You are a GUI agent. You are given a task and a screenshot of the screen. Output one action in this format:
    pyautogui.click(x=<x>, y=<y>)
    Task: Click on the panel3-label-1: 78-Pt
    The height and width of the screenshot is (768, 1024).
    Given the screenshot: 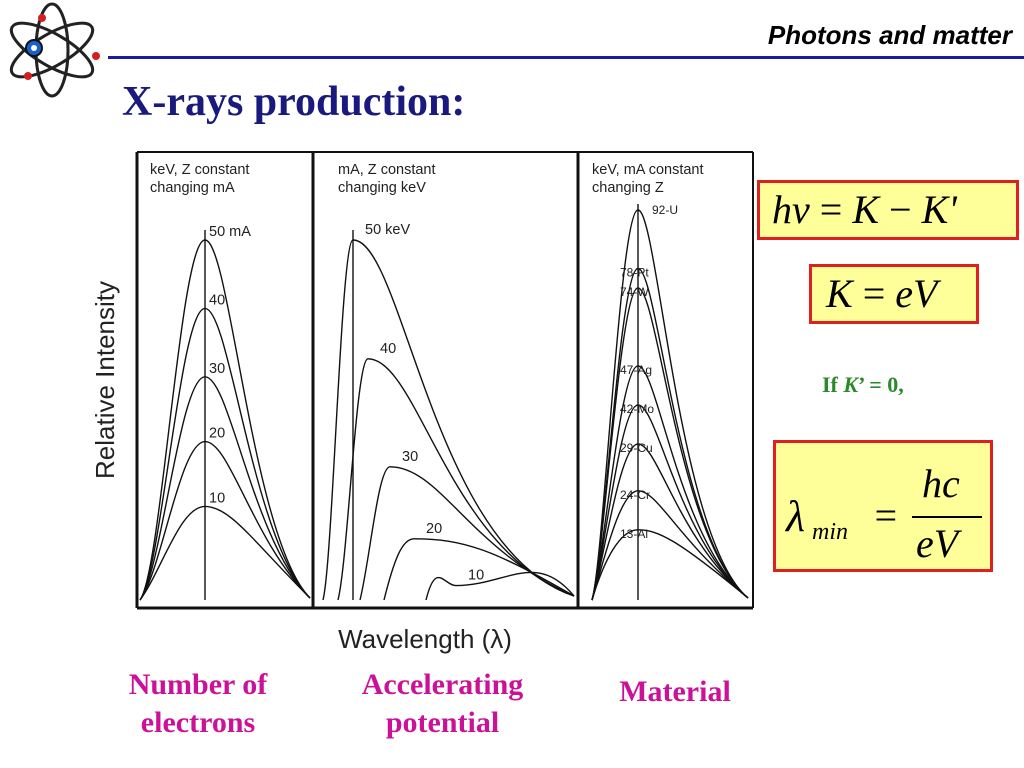 What is the action you would take?
    pyautogui.click(x=634, y=273)
    